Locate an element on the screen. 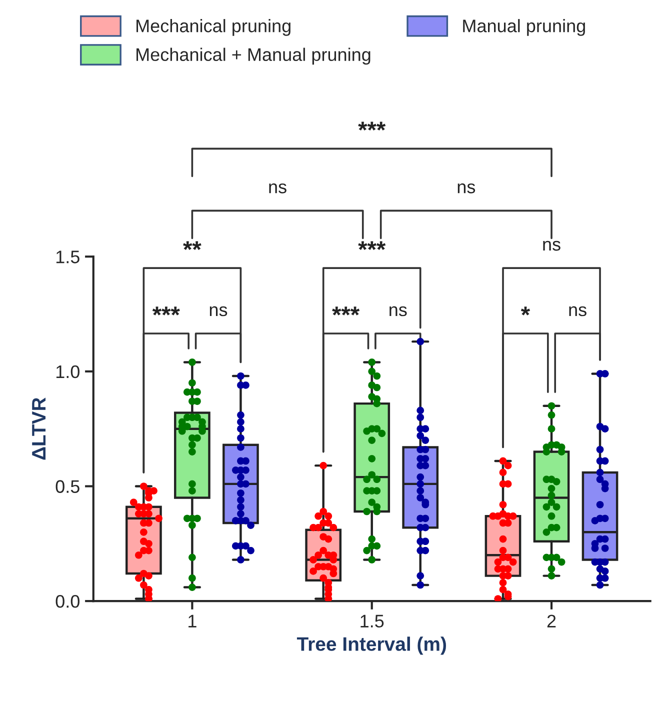 The height and width of the screenshot is (703, 667). x-tick-label: 1.5 is located at coordinates (372, 621).